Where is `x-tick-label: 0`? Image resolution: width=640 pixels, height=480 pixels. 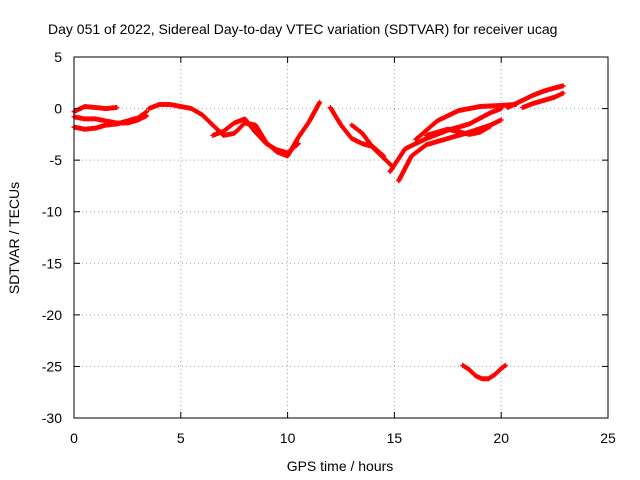
x-tick-label: 0 is located at coordinates (74, 438).